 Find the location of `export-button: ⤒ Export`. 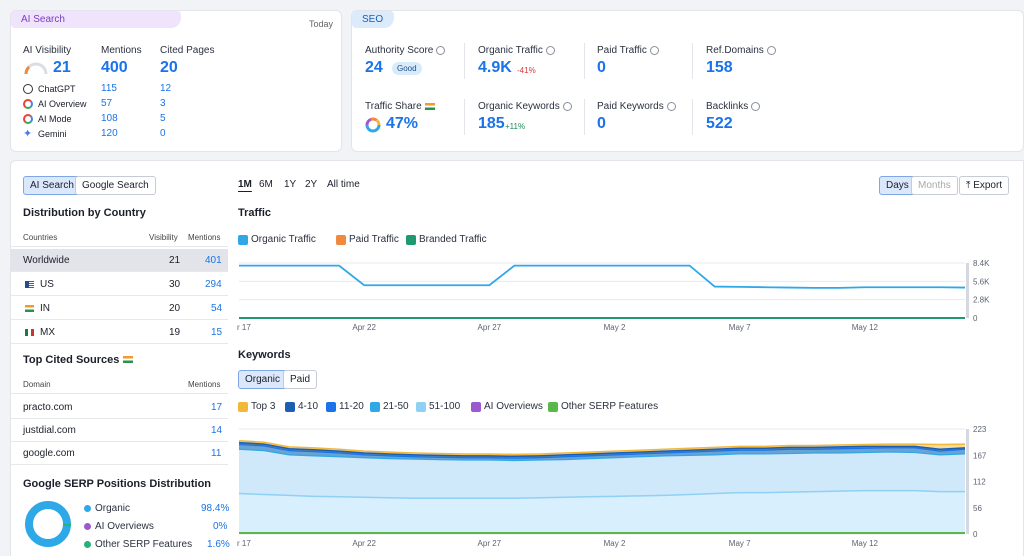

export-button: ⤒ Export is located at coordinates (984, 185).